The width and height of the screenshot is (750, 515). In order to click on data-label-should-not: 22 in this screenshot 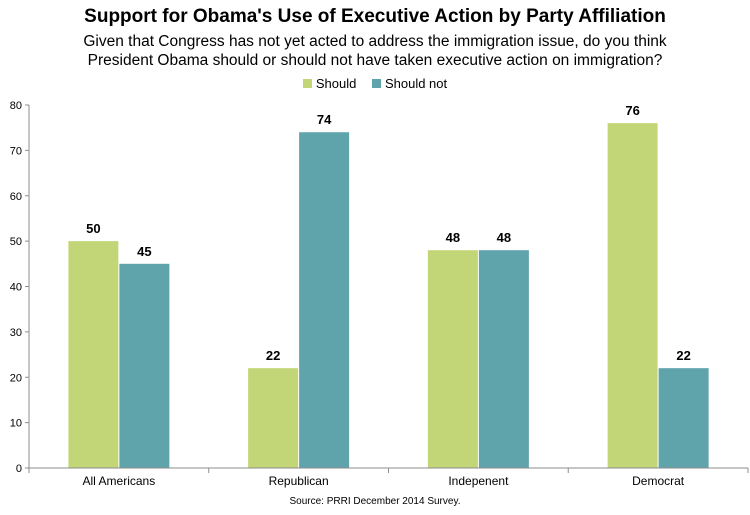, I will do `click(683, 355)`.